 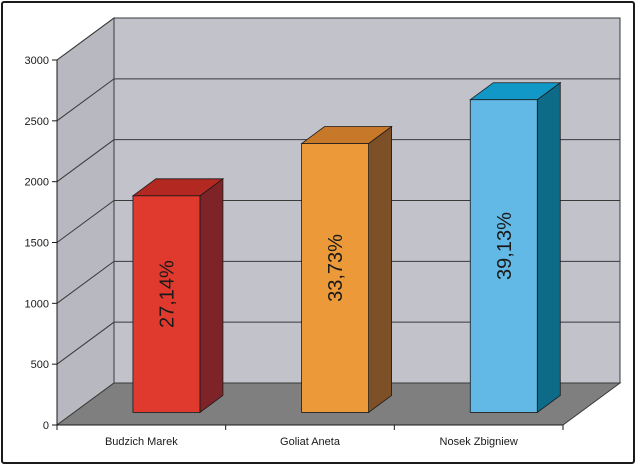 I want to click on y-tick-label: 2500, so click(x=37, y=122).